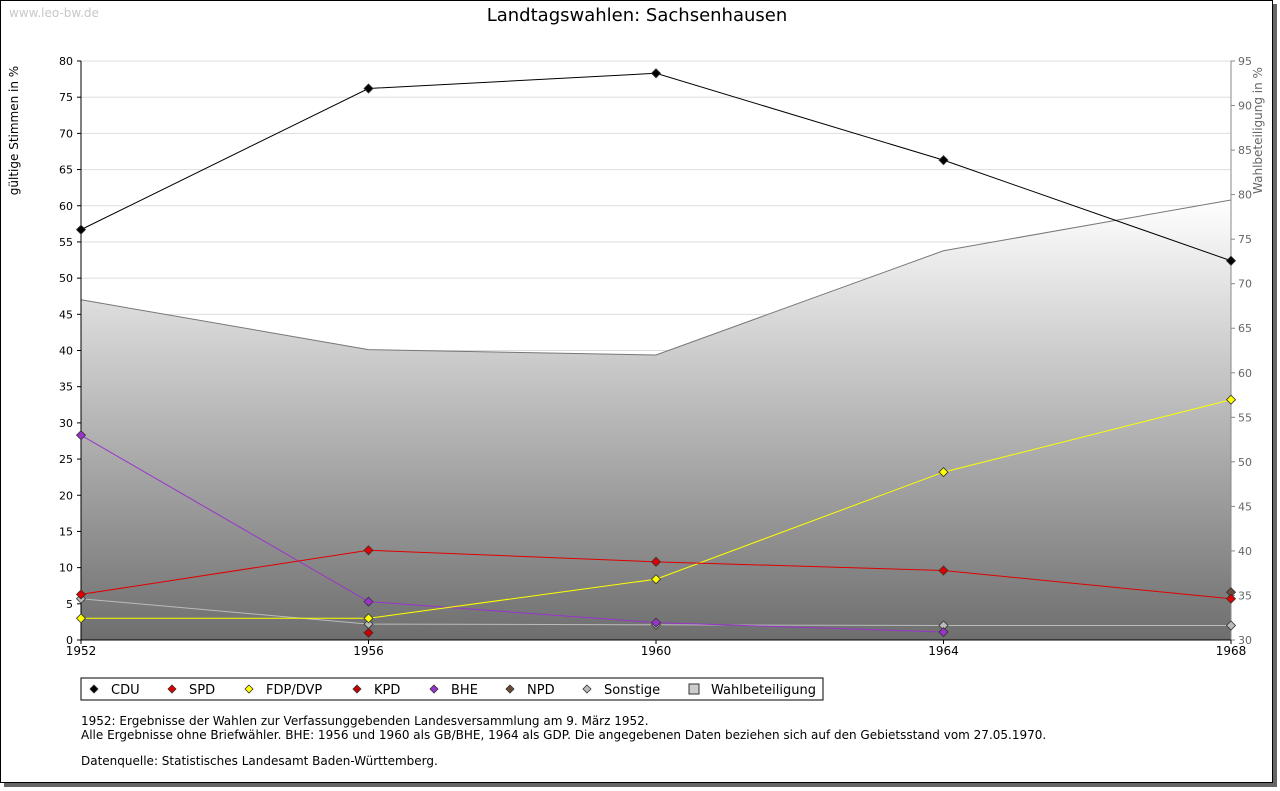 Image resolution: width=1280 pixels, height=791 pixels. What do you see at coordinates (66, 97) in the screenshot?
I see `y-tick-label: 75` at bounding box center [66, 97].